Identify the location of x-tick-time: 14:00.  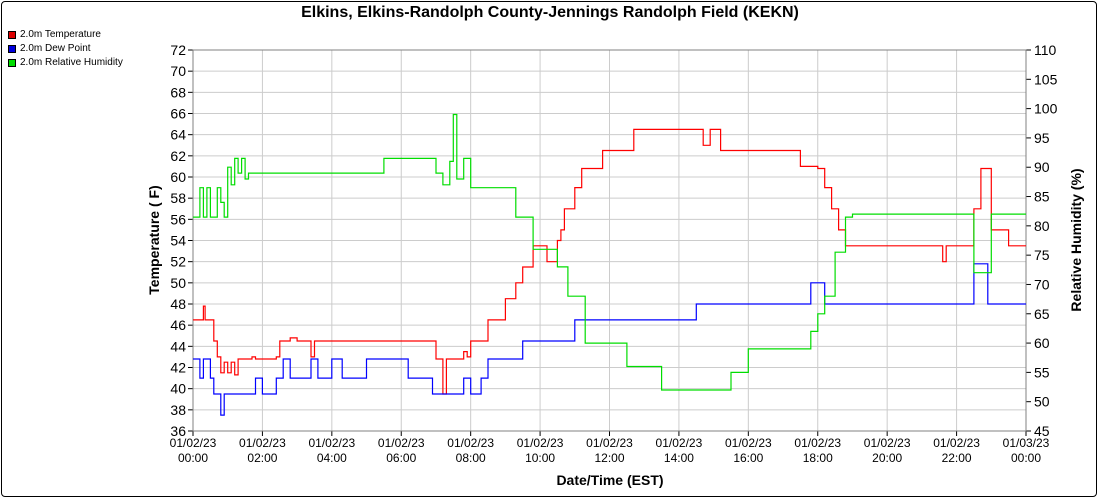
(679, 458).